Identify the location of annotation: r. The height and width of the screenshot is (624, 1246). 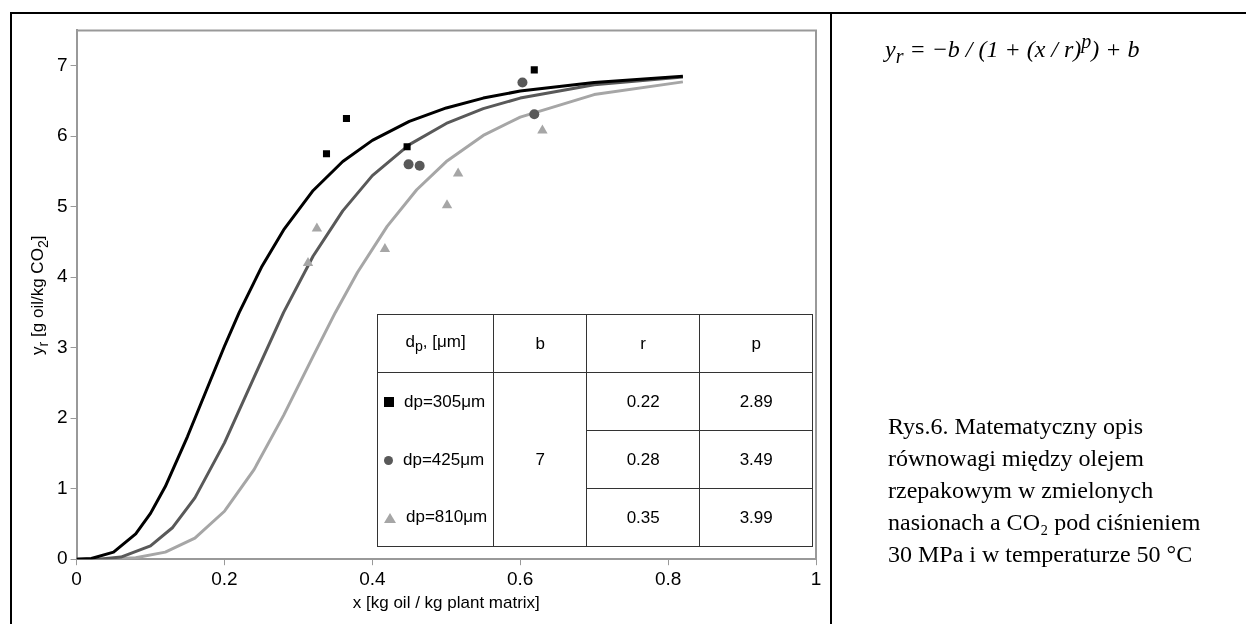
(643, 343).